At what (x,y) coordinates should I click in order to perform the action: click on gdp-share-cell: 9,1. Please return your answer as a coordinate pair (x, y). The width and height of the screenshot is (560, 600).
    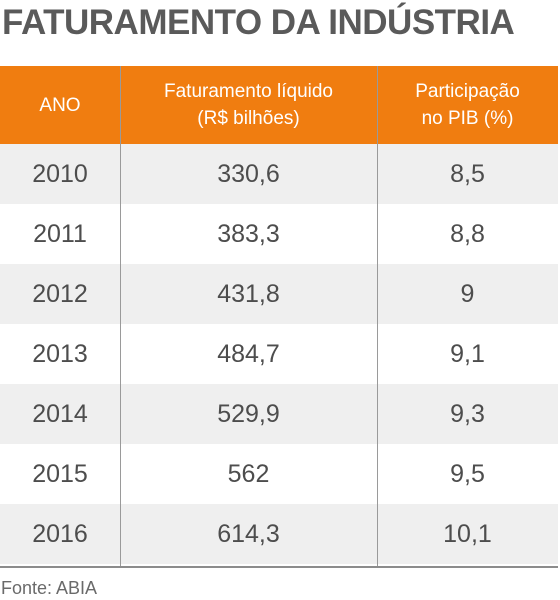
    Looking at the image, I should click on (467, 353).